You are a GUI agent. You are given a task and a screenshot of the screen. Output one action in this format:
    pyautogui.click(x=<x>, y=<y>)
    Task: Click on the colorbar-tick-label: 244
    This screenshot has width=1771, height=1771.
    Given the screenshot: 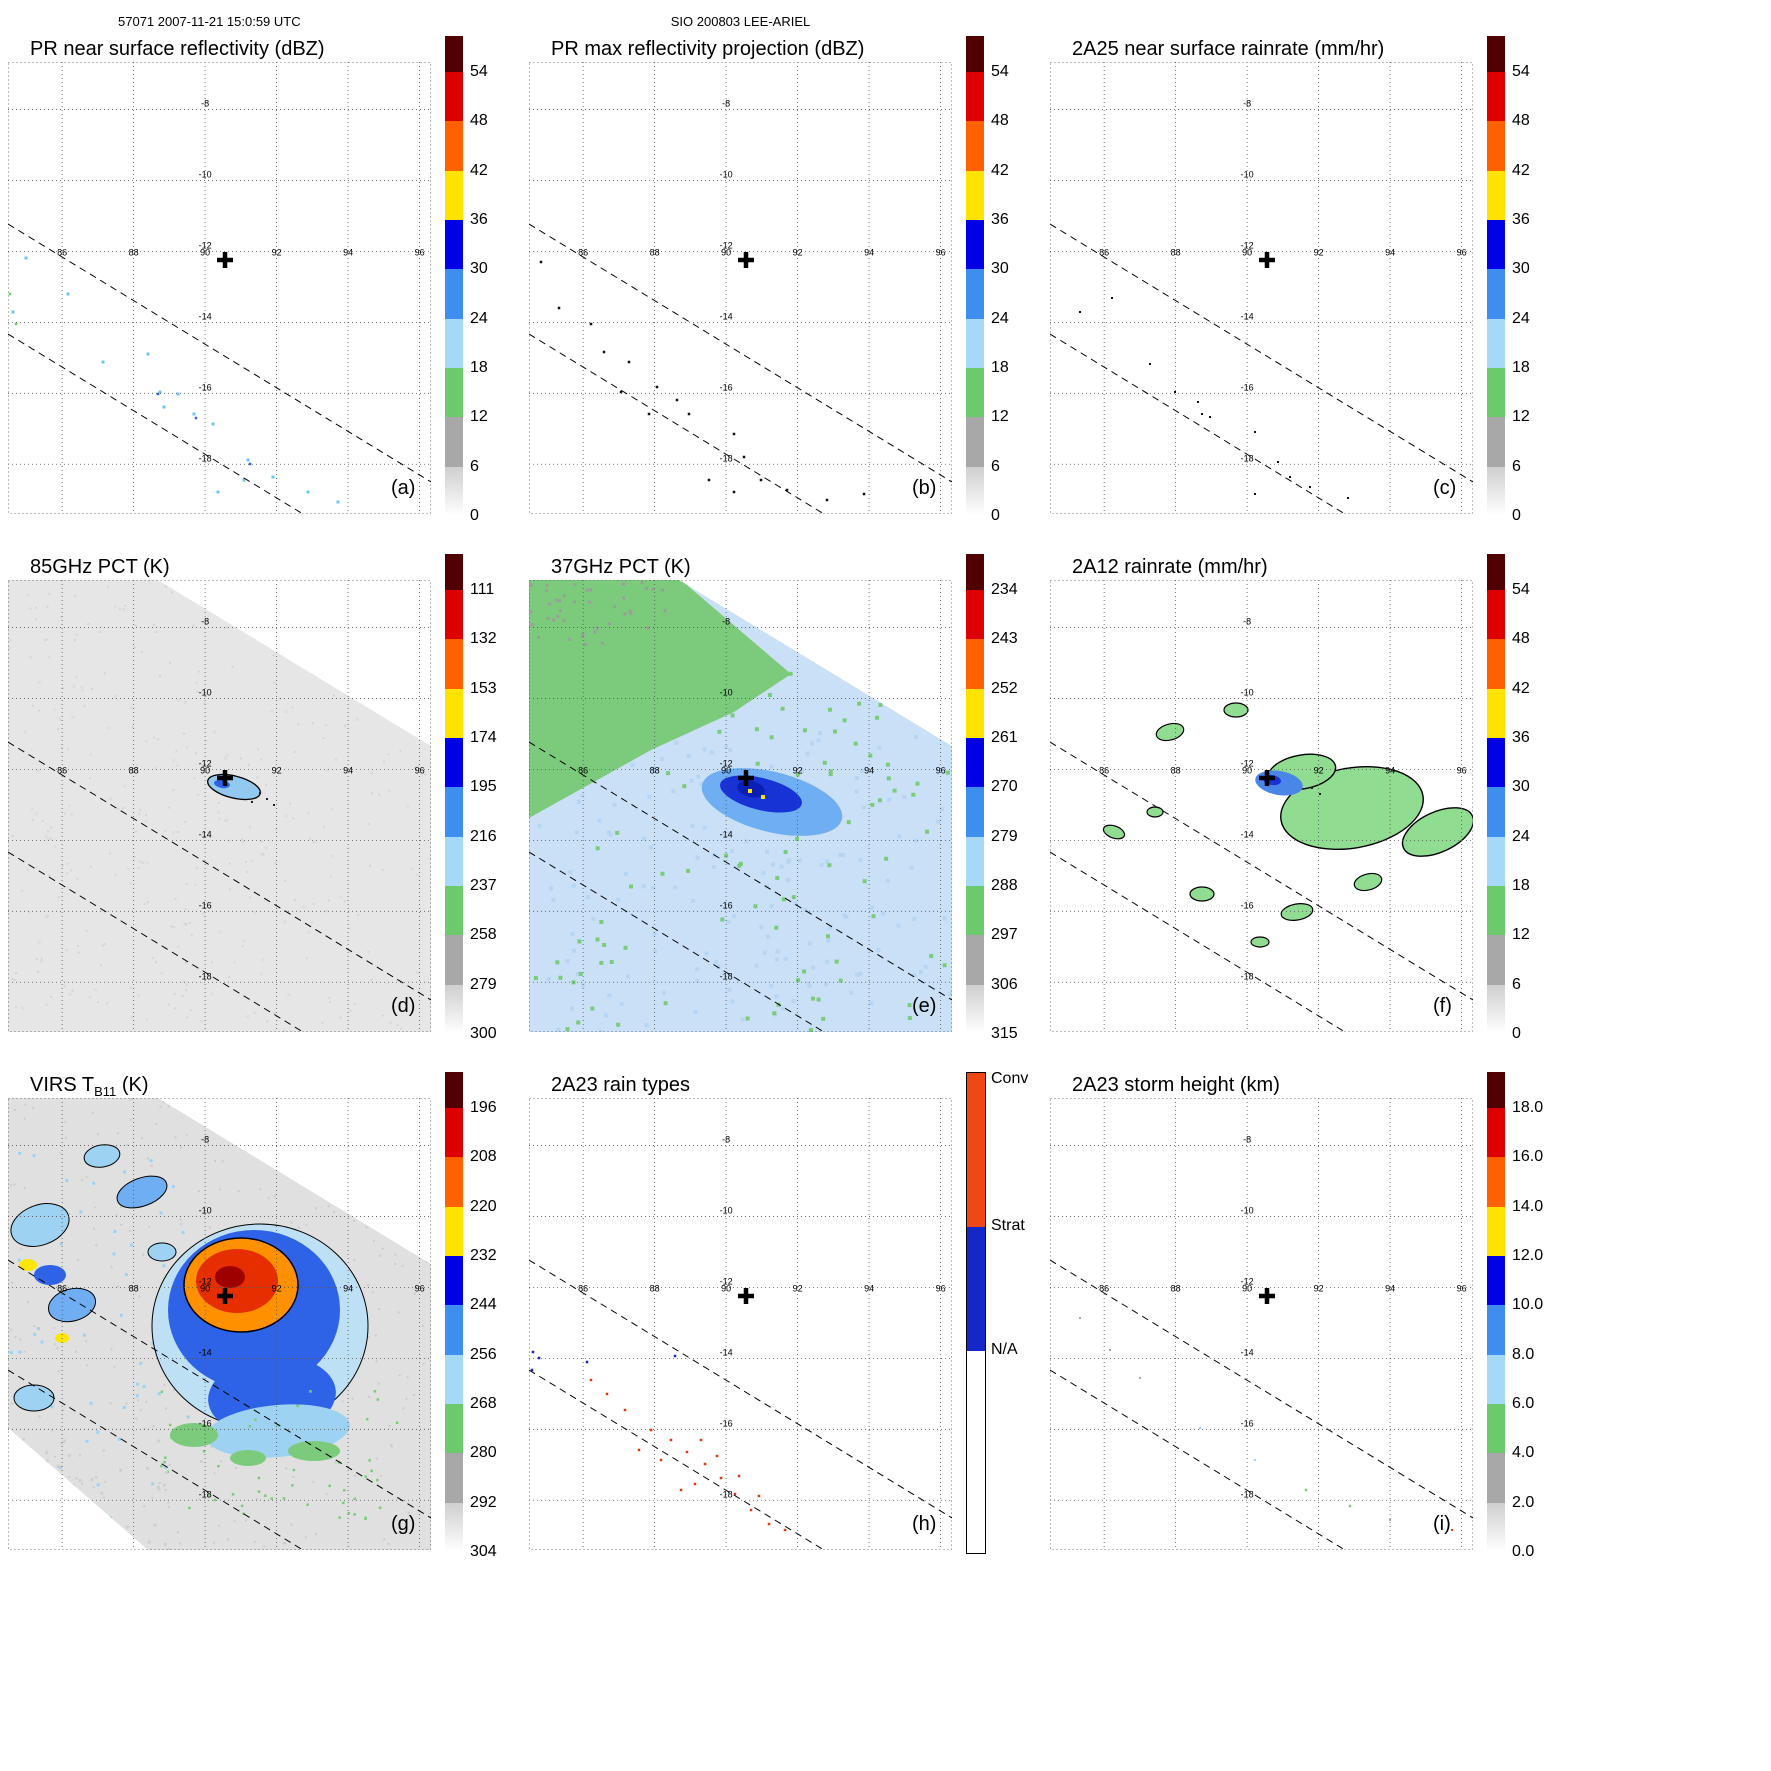 What is the action you would take?
    pyautogui.click(x=483, y=1305)
    